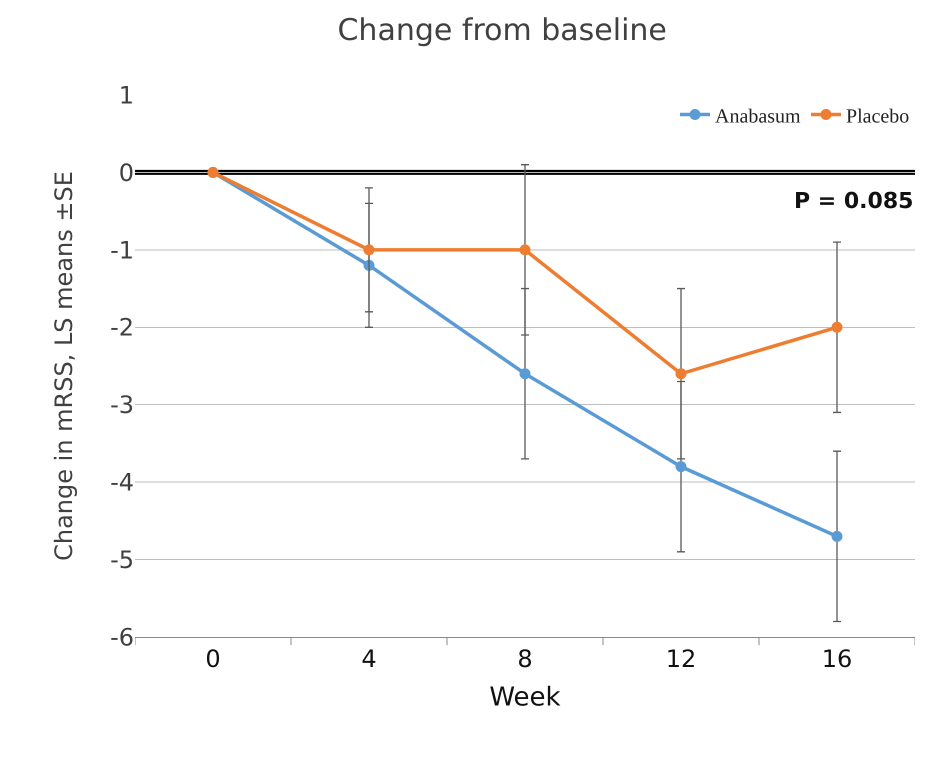  Describe the element at coordinates (502, 30) in the screenshot. I see `chart-title: Change from baseline` at that location.